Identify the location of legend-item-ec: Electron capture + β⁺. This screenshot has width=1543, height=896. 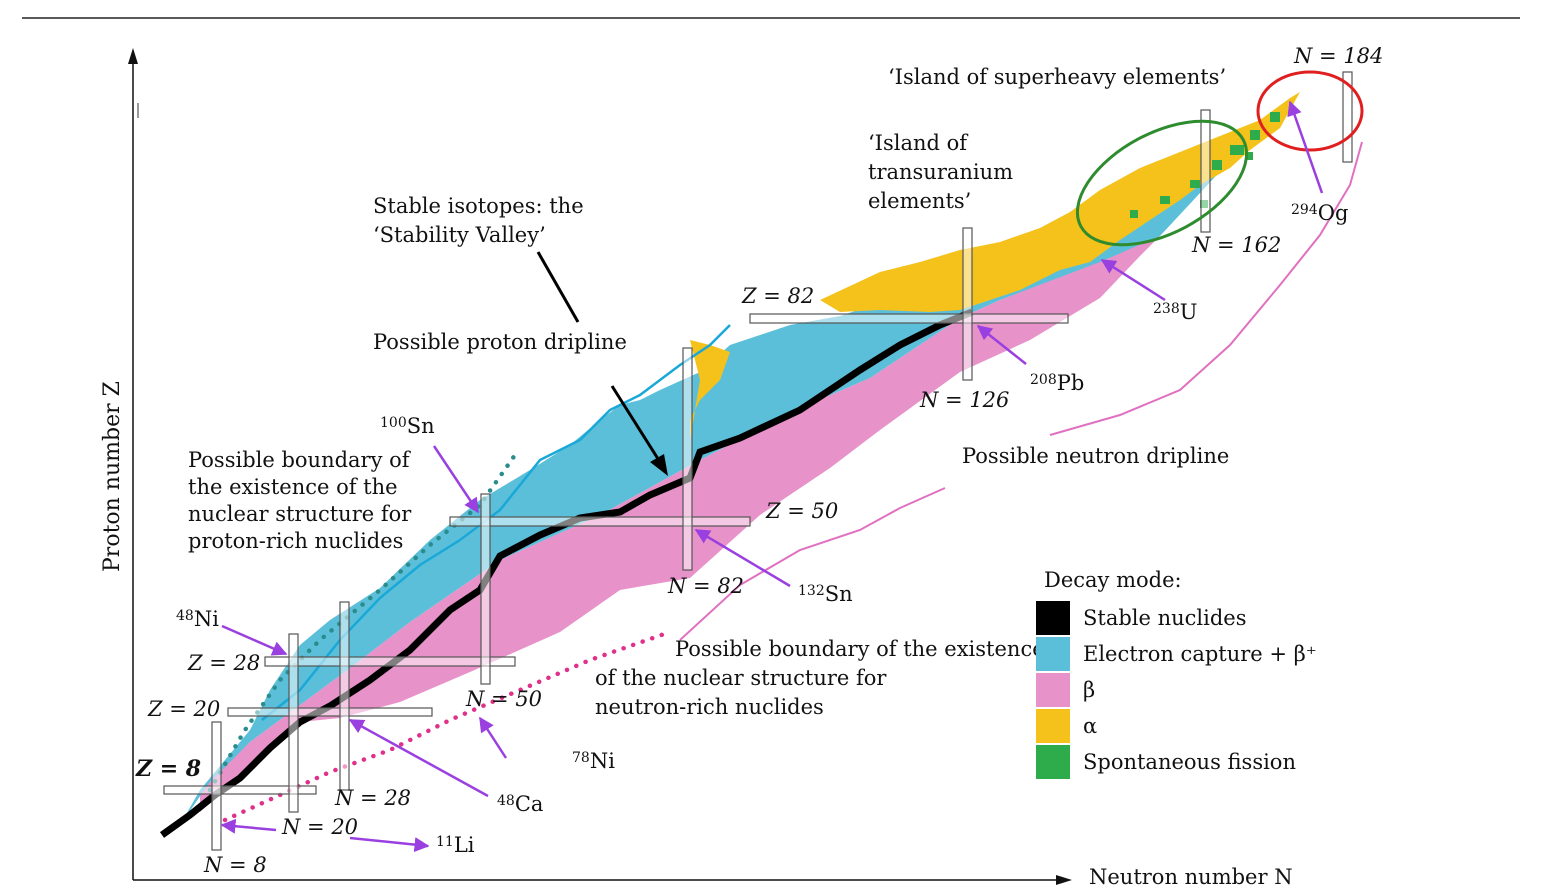
(1186, 654).